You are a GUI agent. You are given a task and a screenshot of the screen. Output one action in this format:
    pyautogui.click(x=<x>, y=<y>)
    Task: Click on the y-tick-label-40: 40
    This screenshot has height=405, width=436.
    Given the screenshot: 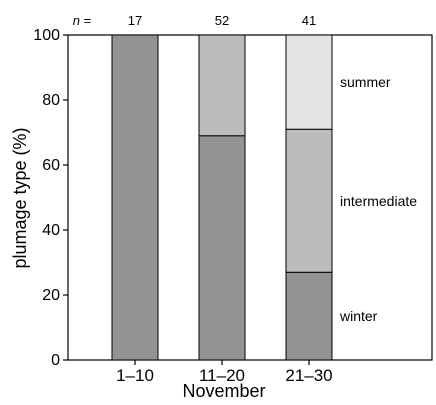 What is the action you would take?
    pyautogui.click(x=51, y=230)
    